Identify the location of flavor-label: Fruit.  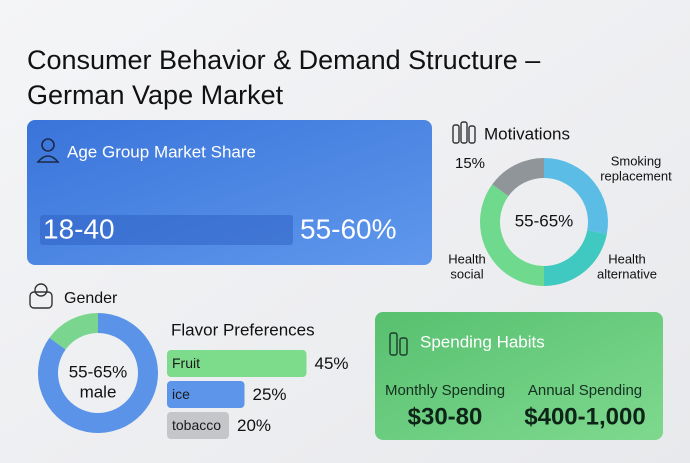
(186, 363).